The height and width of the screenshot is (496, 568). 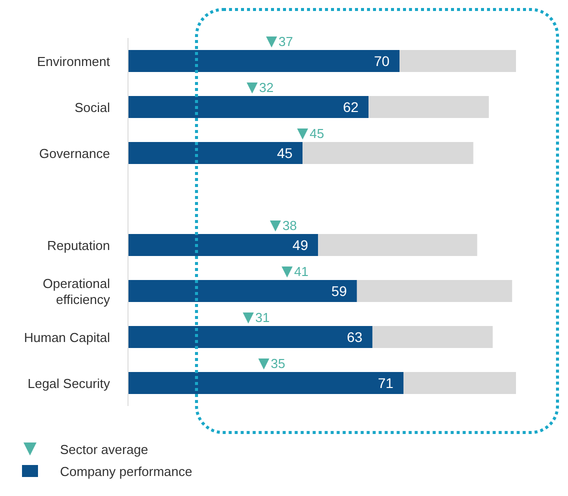 I want to click on data-label: 62, so click(x=350, y=106).